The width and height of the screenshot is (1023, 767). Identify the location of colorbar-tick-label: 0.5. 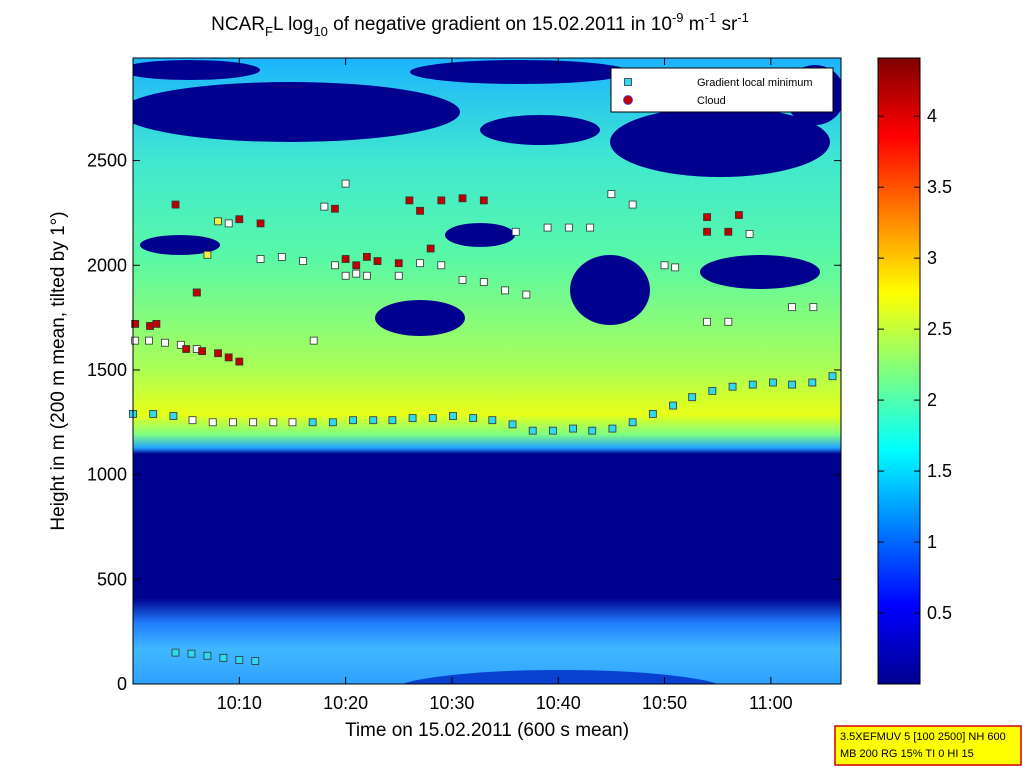
(939, 613).